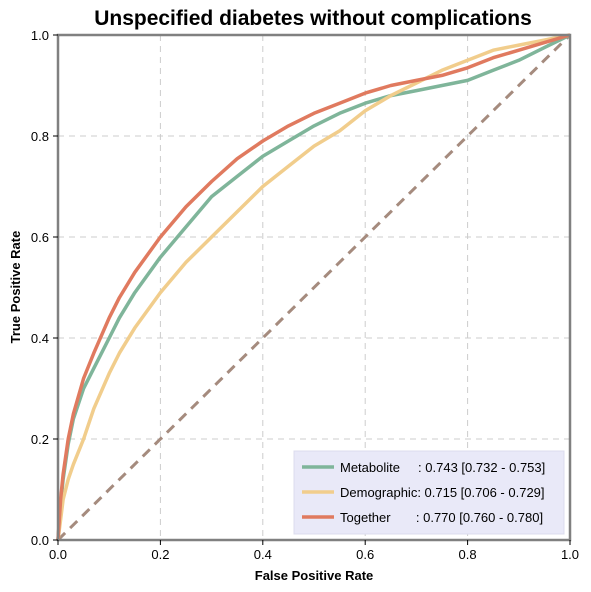 This screenshot has width=591, height=592. I want to click on y-tick-label: 0.6, so click(40, 237).